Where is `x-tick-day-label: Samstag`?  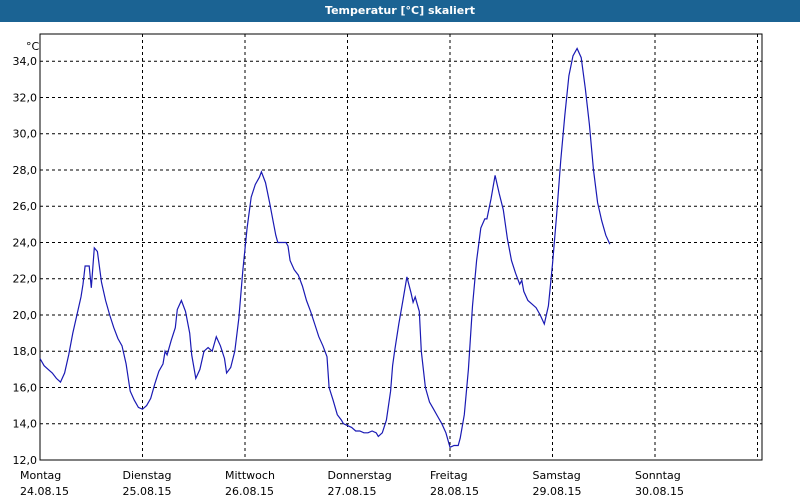
x-tick-day-label: Samstag is located at coordinates (557, 475).